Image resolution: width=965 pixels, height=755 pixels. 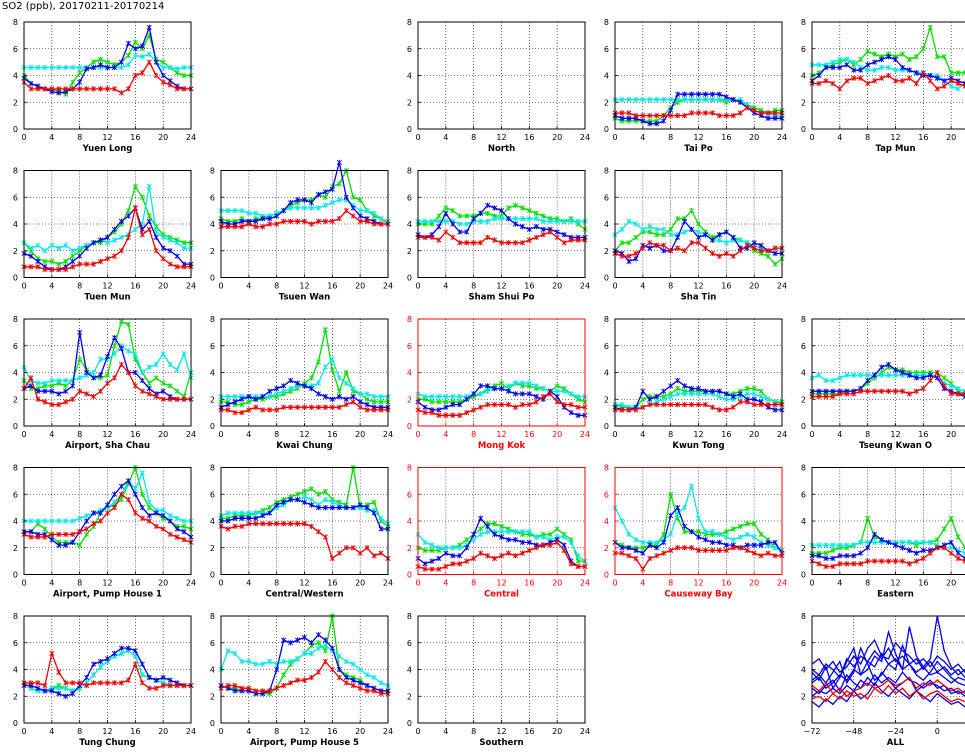 I want to click on y-tick-label: 6, so click(x=15, y=643).